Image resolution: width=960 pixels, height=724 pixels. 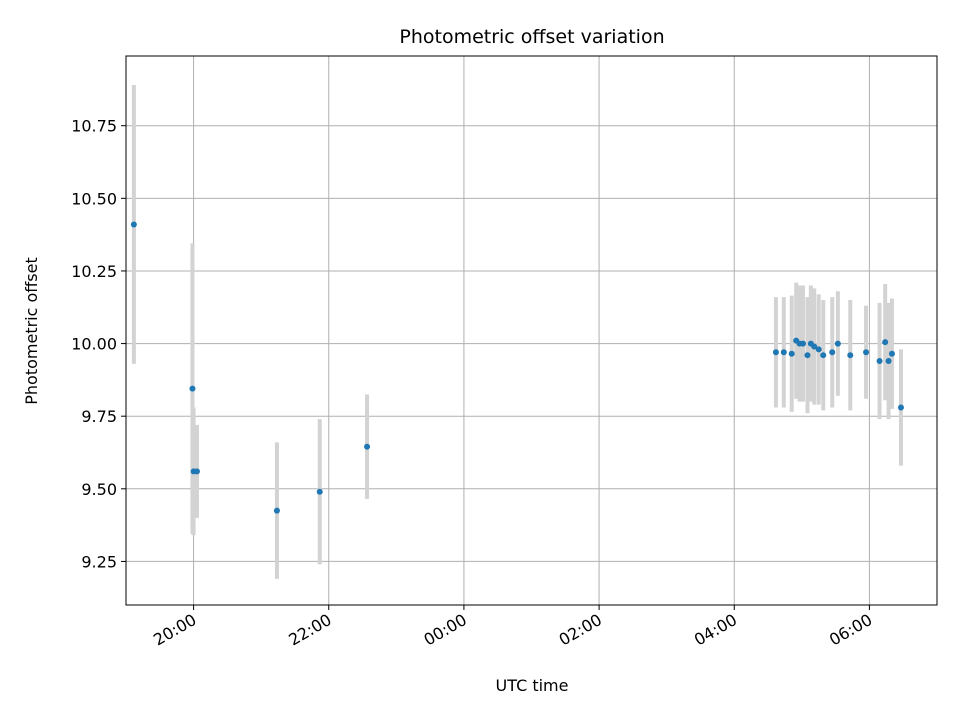 What do you see at coordinates (99, 416) in the screenshot?
I see `y-tick-label: 9.75` at bounding box center [99, 416].